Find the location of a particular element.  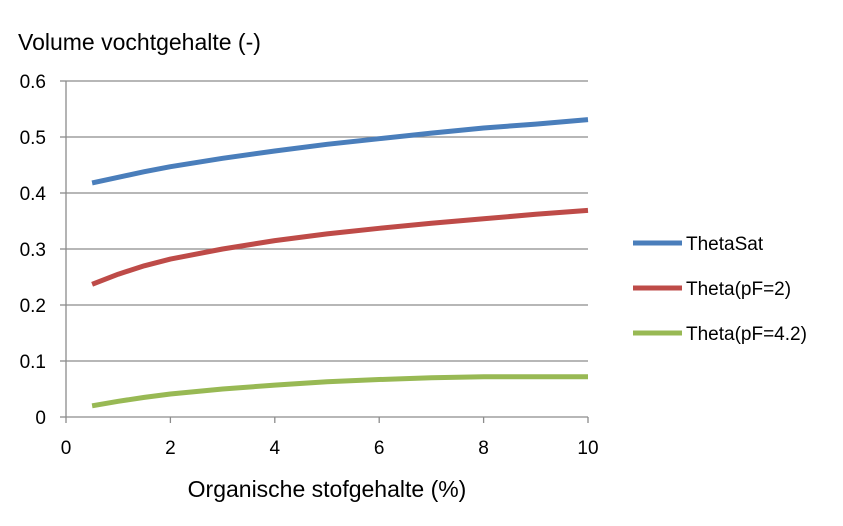

y-tick-label: 0.2 is located at coordinates (33, 306).